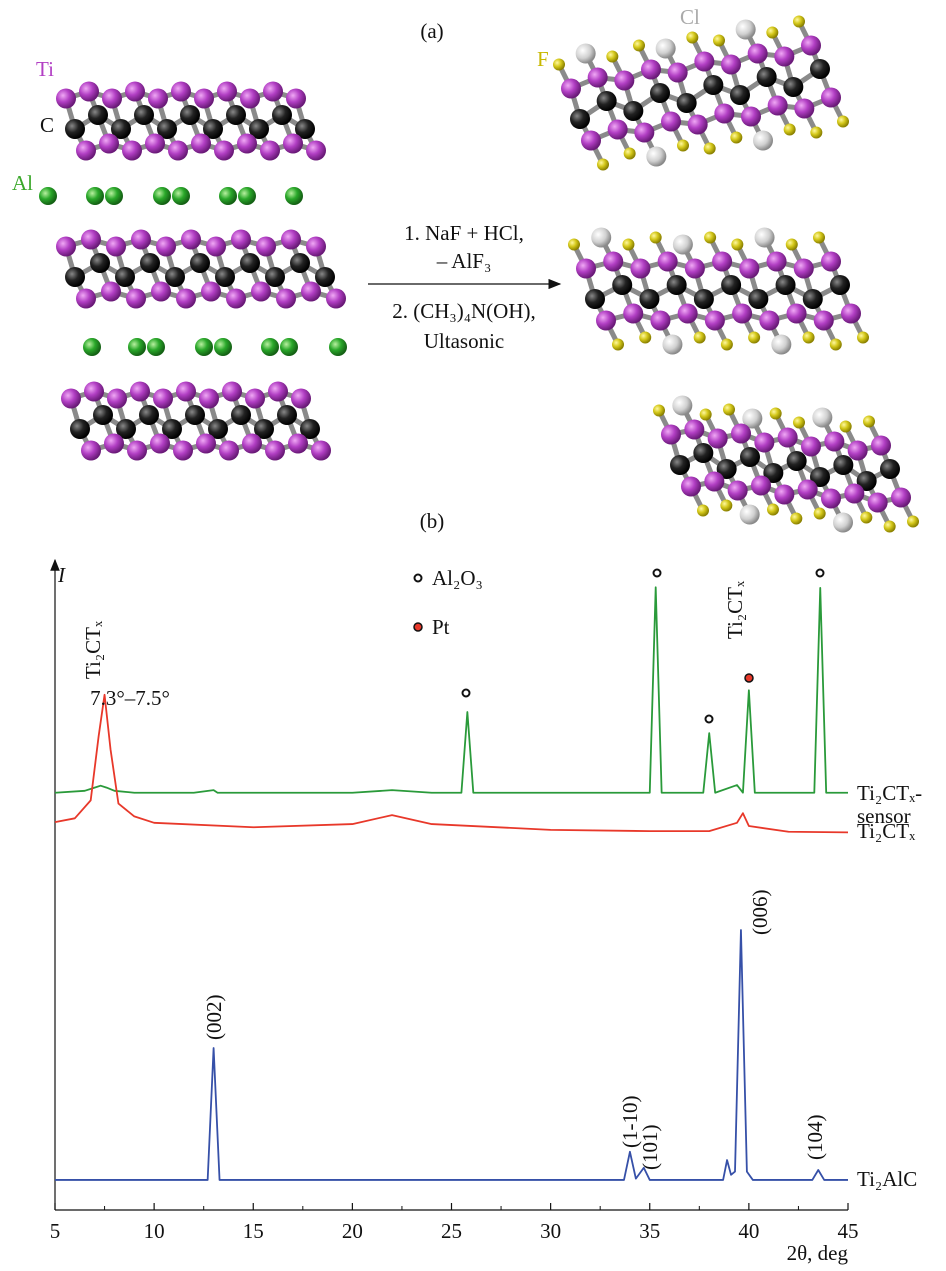 The image size is (946, 1271). What do you see at coordinates (352, 1231) in the screenshot?
I see `x-tick-label: 20` at bounding box center [352, 1231].